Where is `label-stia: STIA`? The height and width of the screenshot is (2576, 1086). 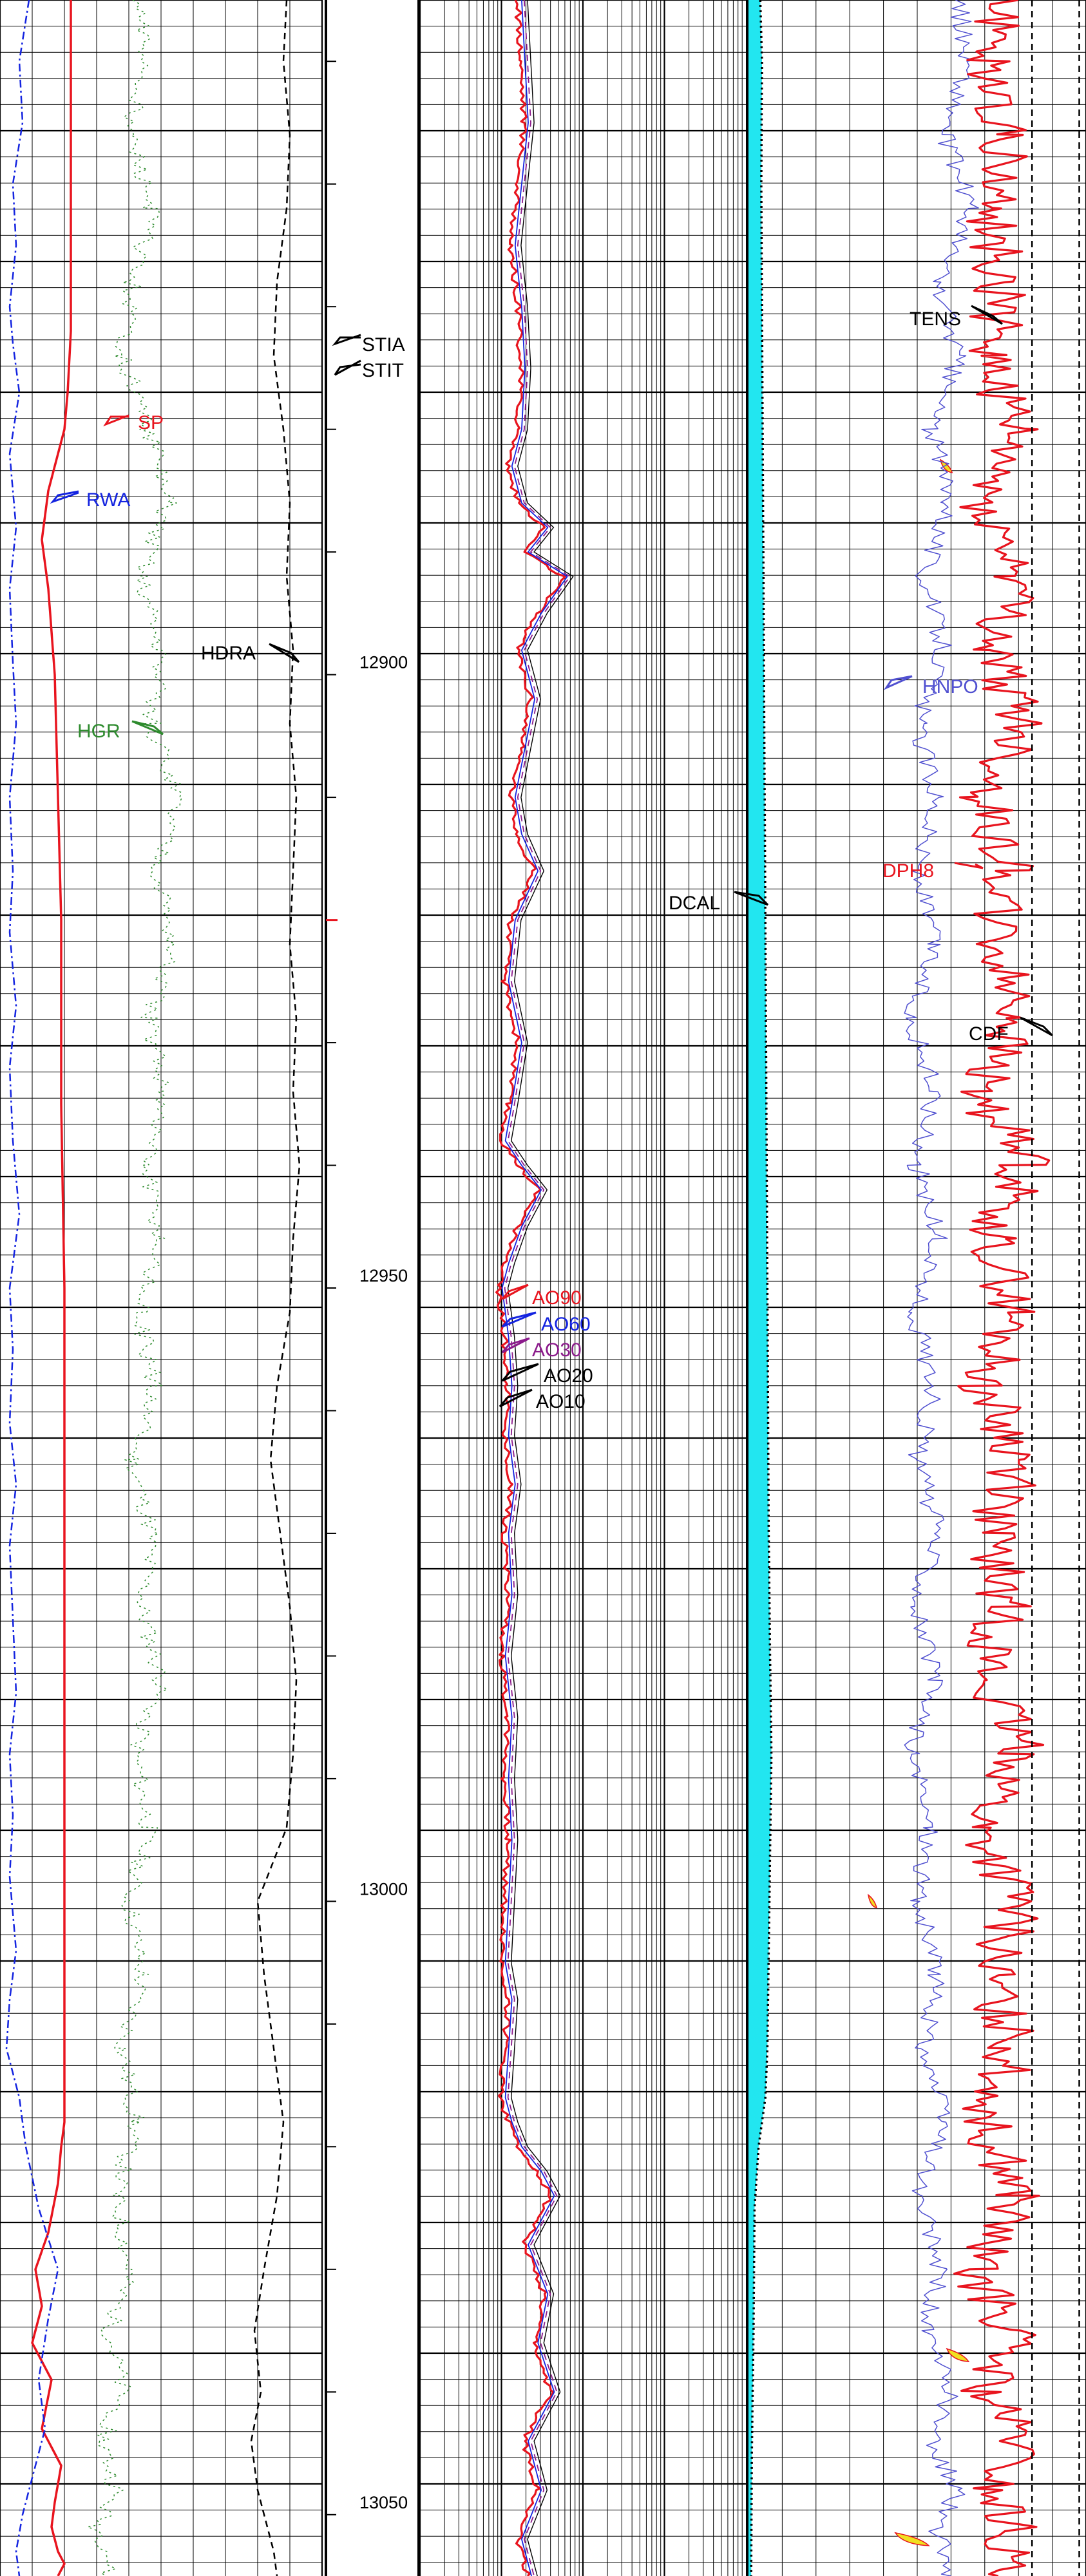
label-stia: STIA is located at coordinates (368, 345).